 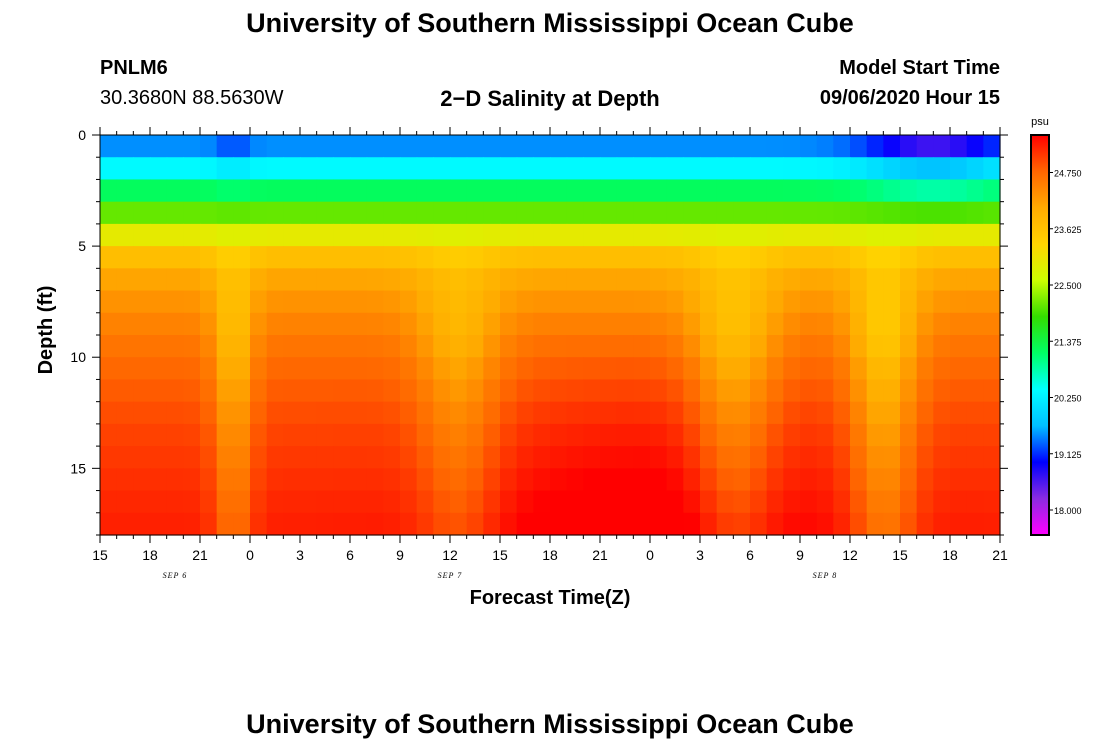 What do you see at coordinates (82, 135) in the screenshot?
I see `y-tick-label: 0` at bounding box center [82, 135].